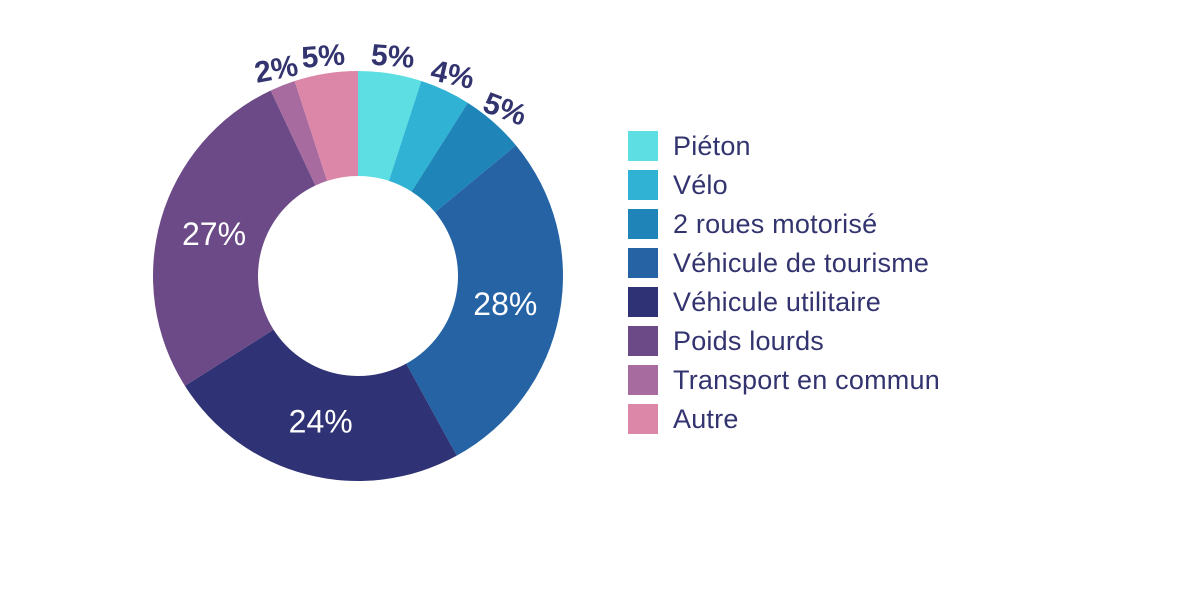 The height and width of the screenshot is (600, 1200). I want to click on pie-slice-poids-lourds, so click(234, 238).